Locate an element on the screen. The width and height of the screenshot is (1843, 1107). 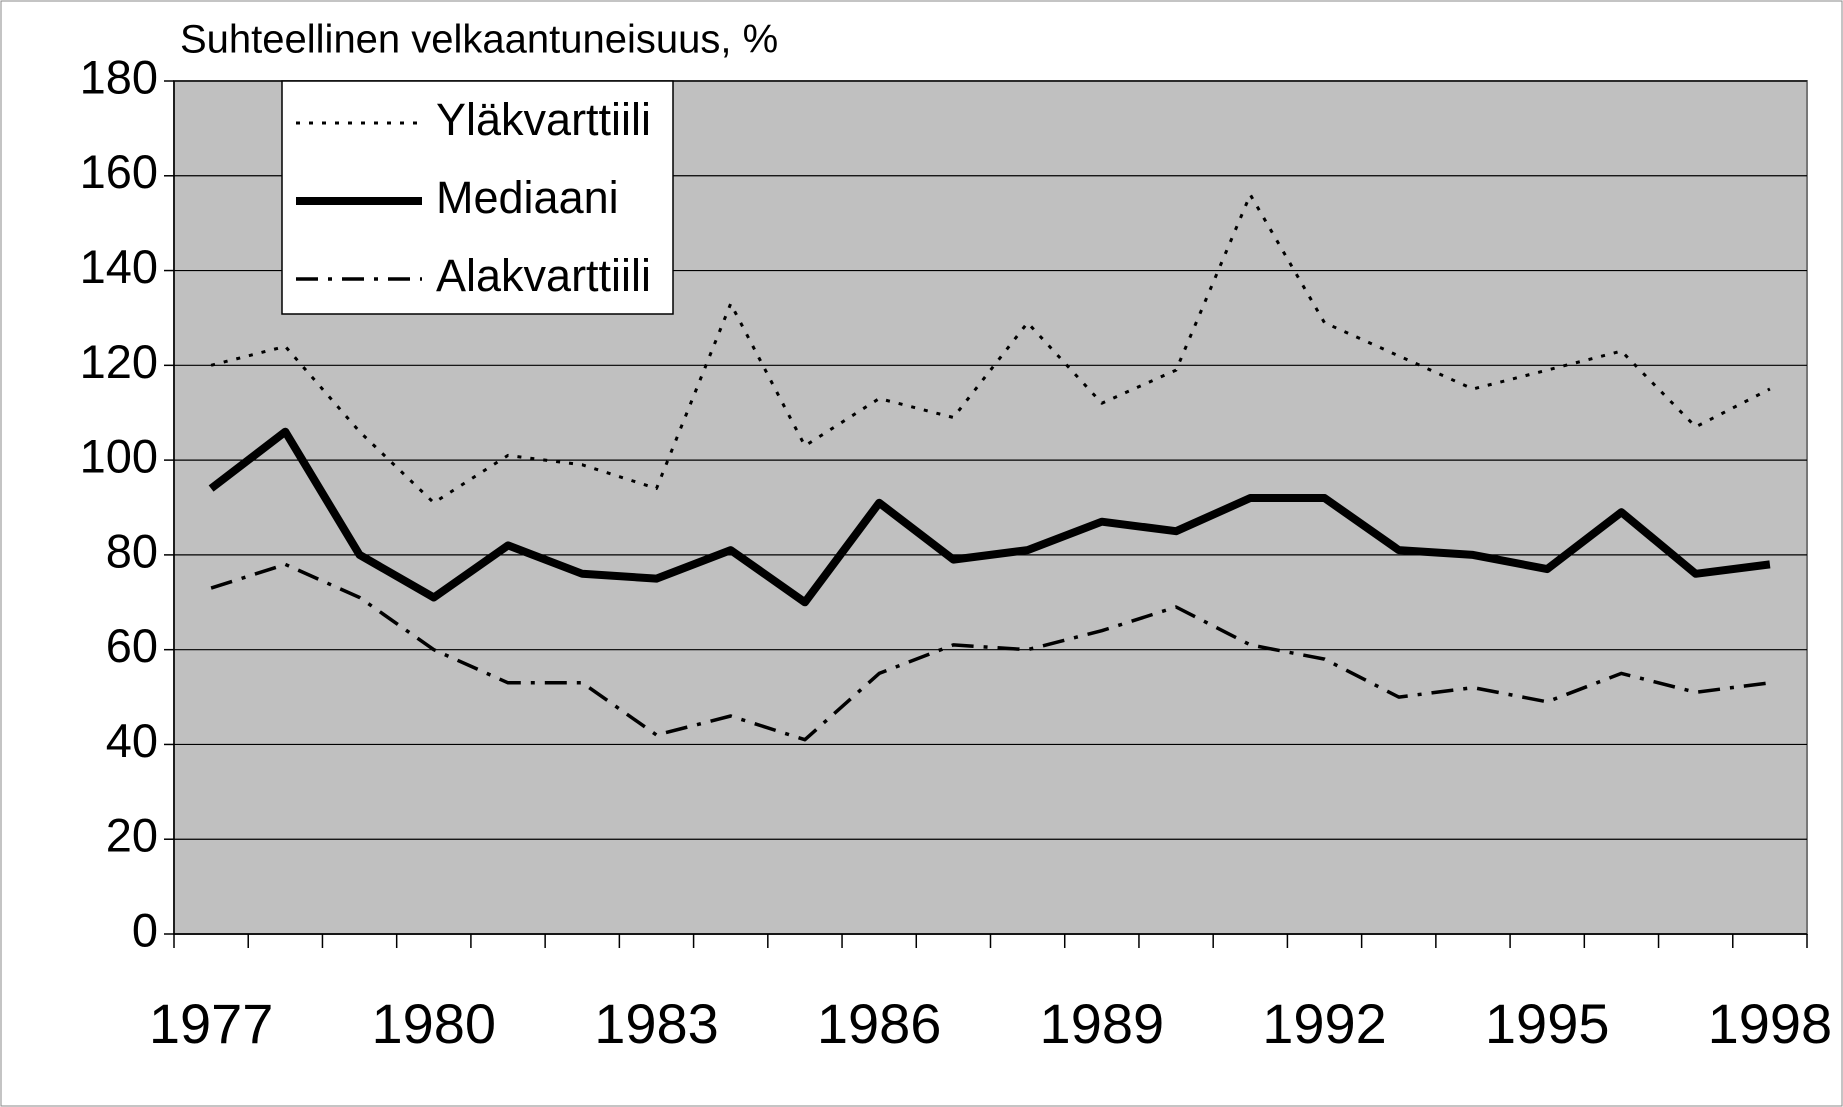
y-tick-label: 120 is located at coordinates (119, 361).